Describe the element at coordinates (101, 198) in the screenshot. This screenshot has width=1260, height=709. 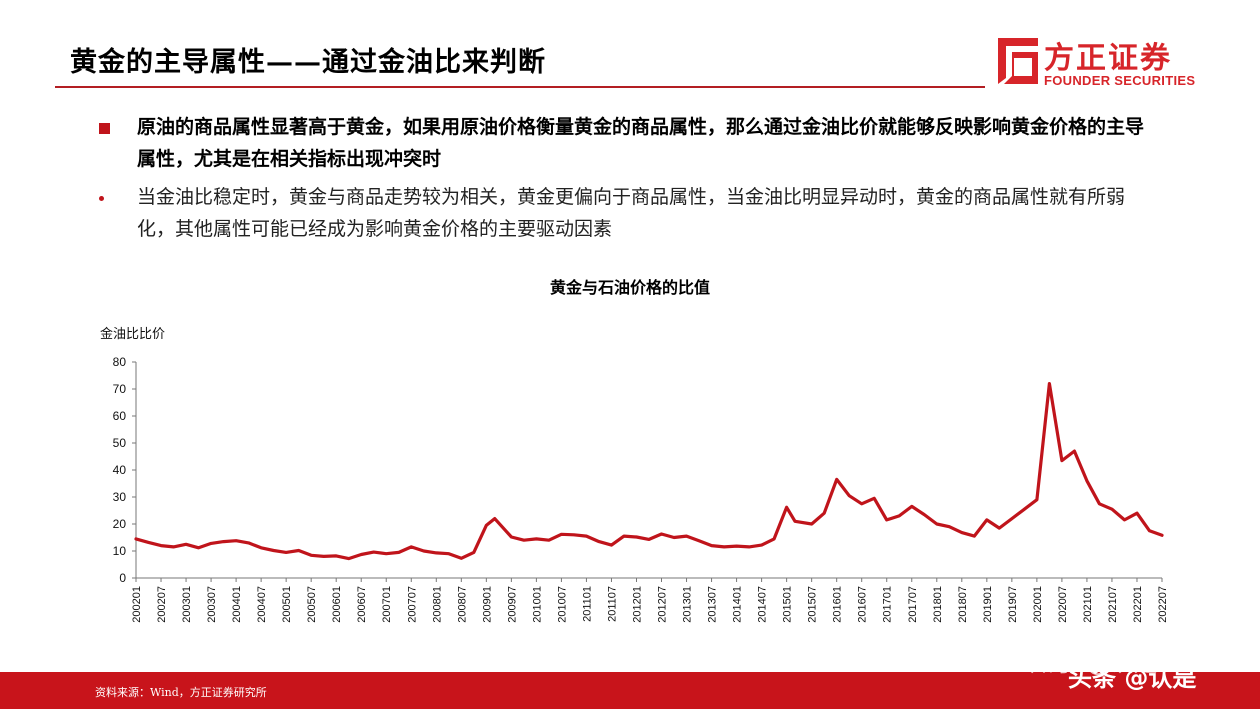
I see `bullet-dot-icon` at that location.